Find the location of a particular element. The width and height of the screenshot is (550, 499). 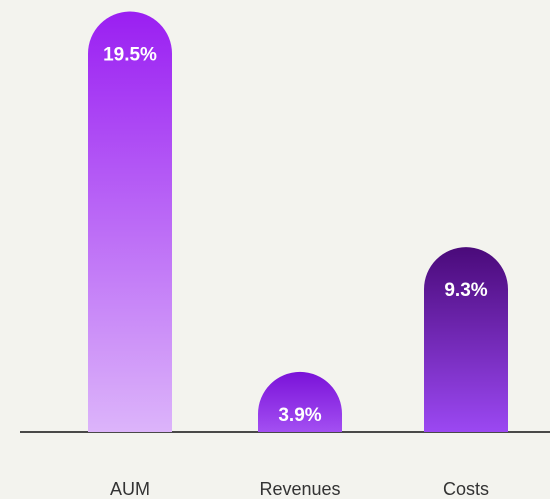

category-label: AUM is located at coordinates (130, 489).